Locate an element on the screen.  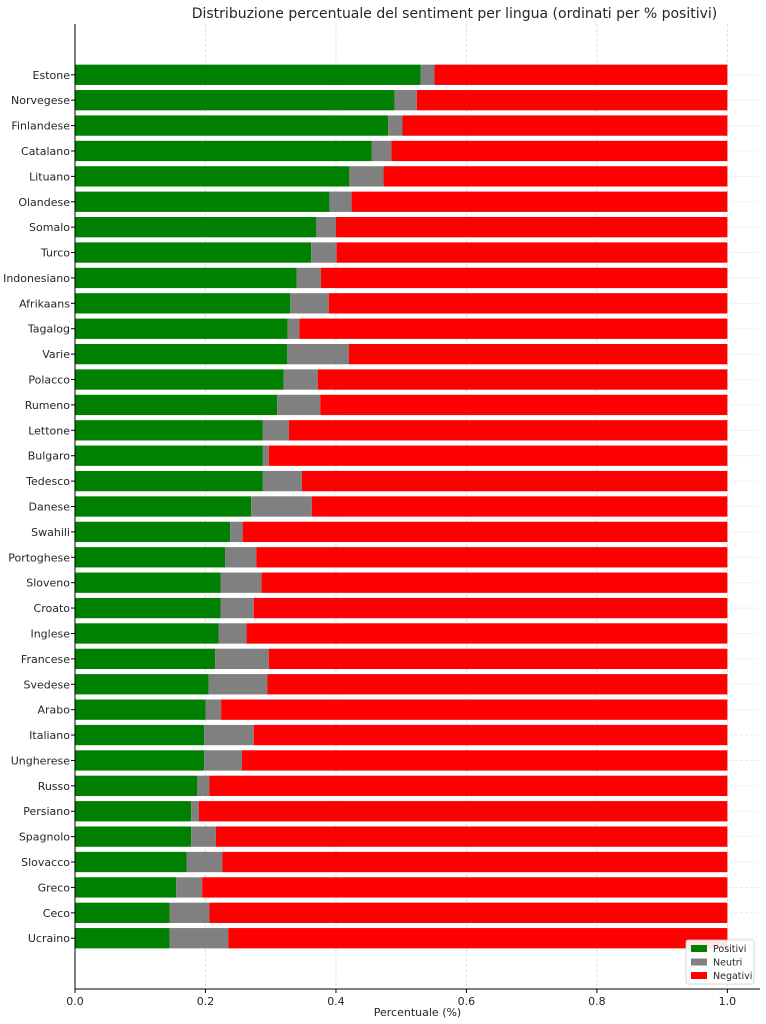
legend: Positivi Neutri Negativi is located at coordinates (720, 962).